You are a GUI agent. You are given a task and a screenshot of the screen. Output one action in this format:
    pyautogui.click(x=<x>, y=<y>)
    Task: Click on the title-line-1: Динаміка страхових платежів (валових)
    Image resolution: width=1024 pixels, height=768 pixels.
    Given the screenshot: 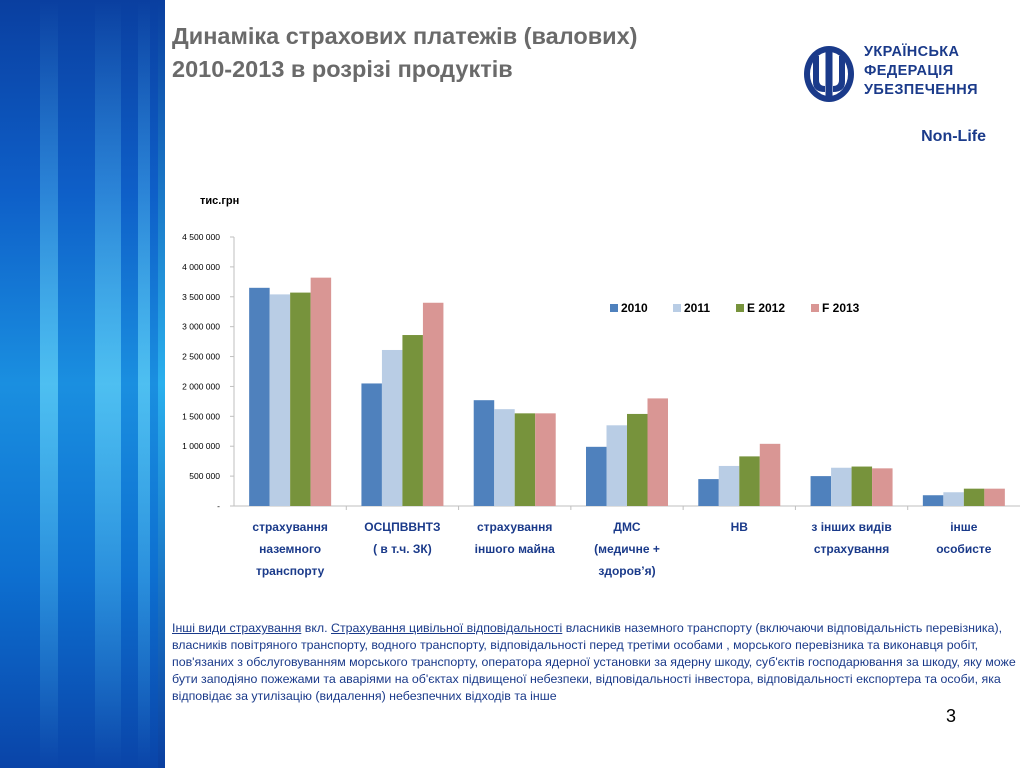 What is the action you would take?
    pyautogui.click(x=405, y=36)
    